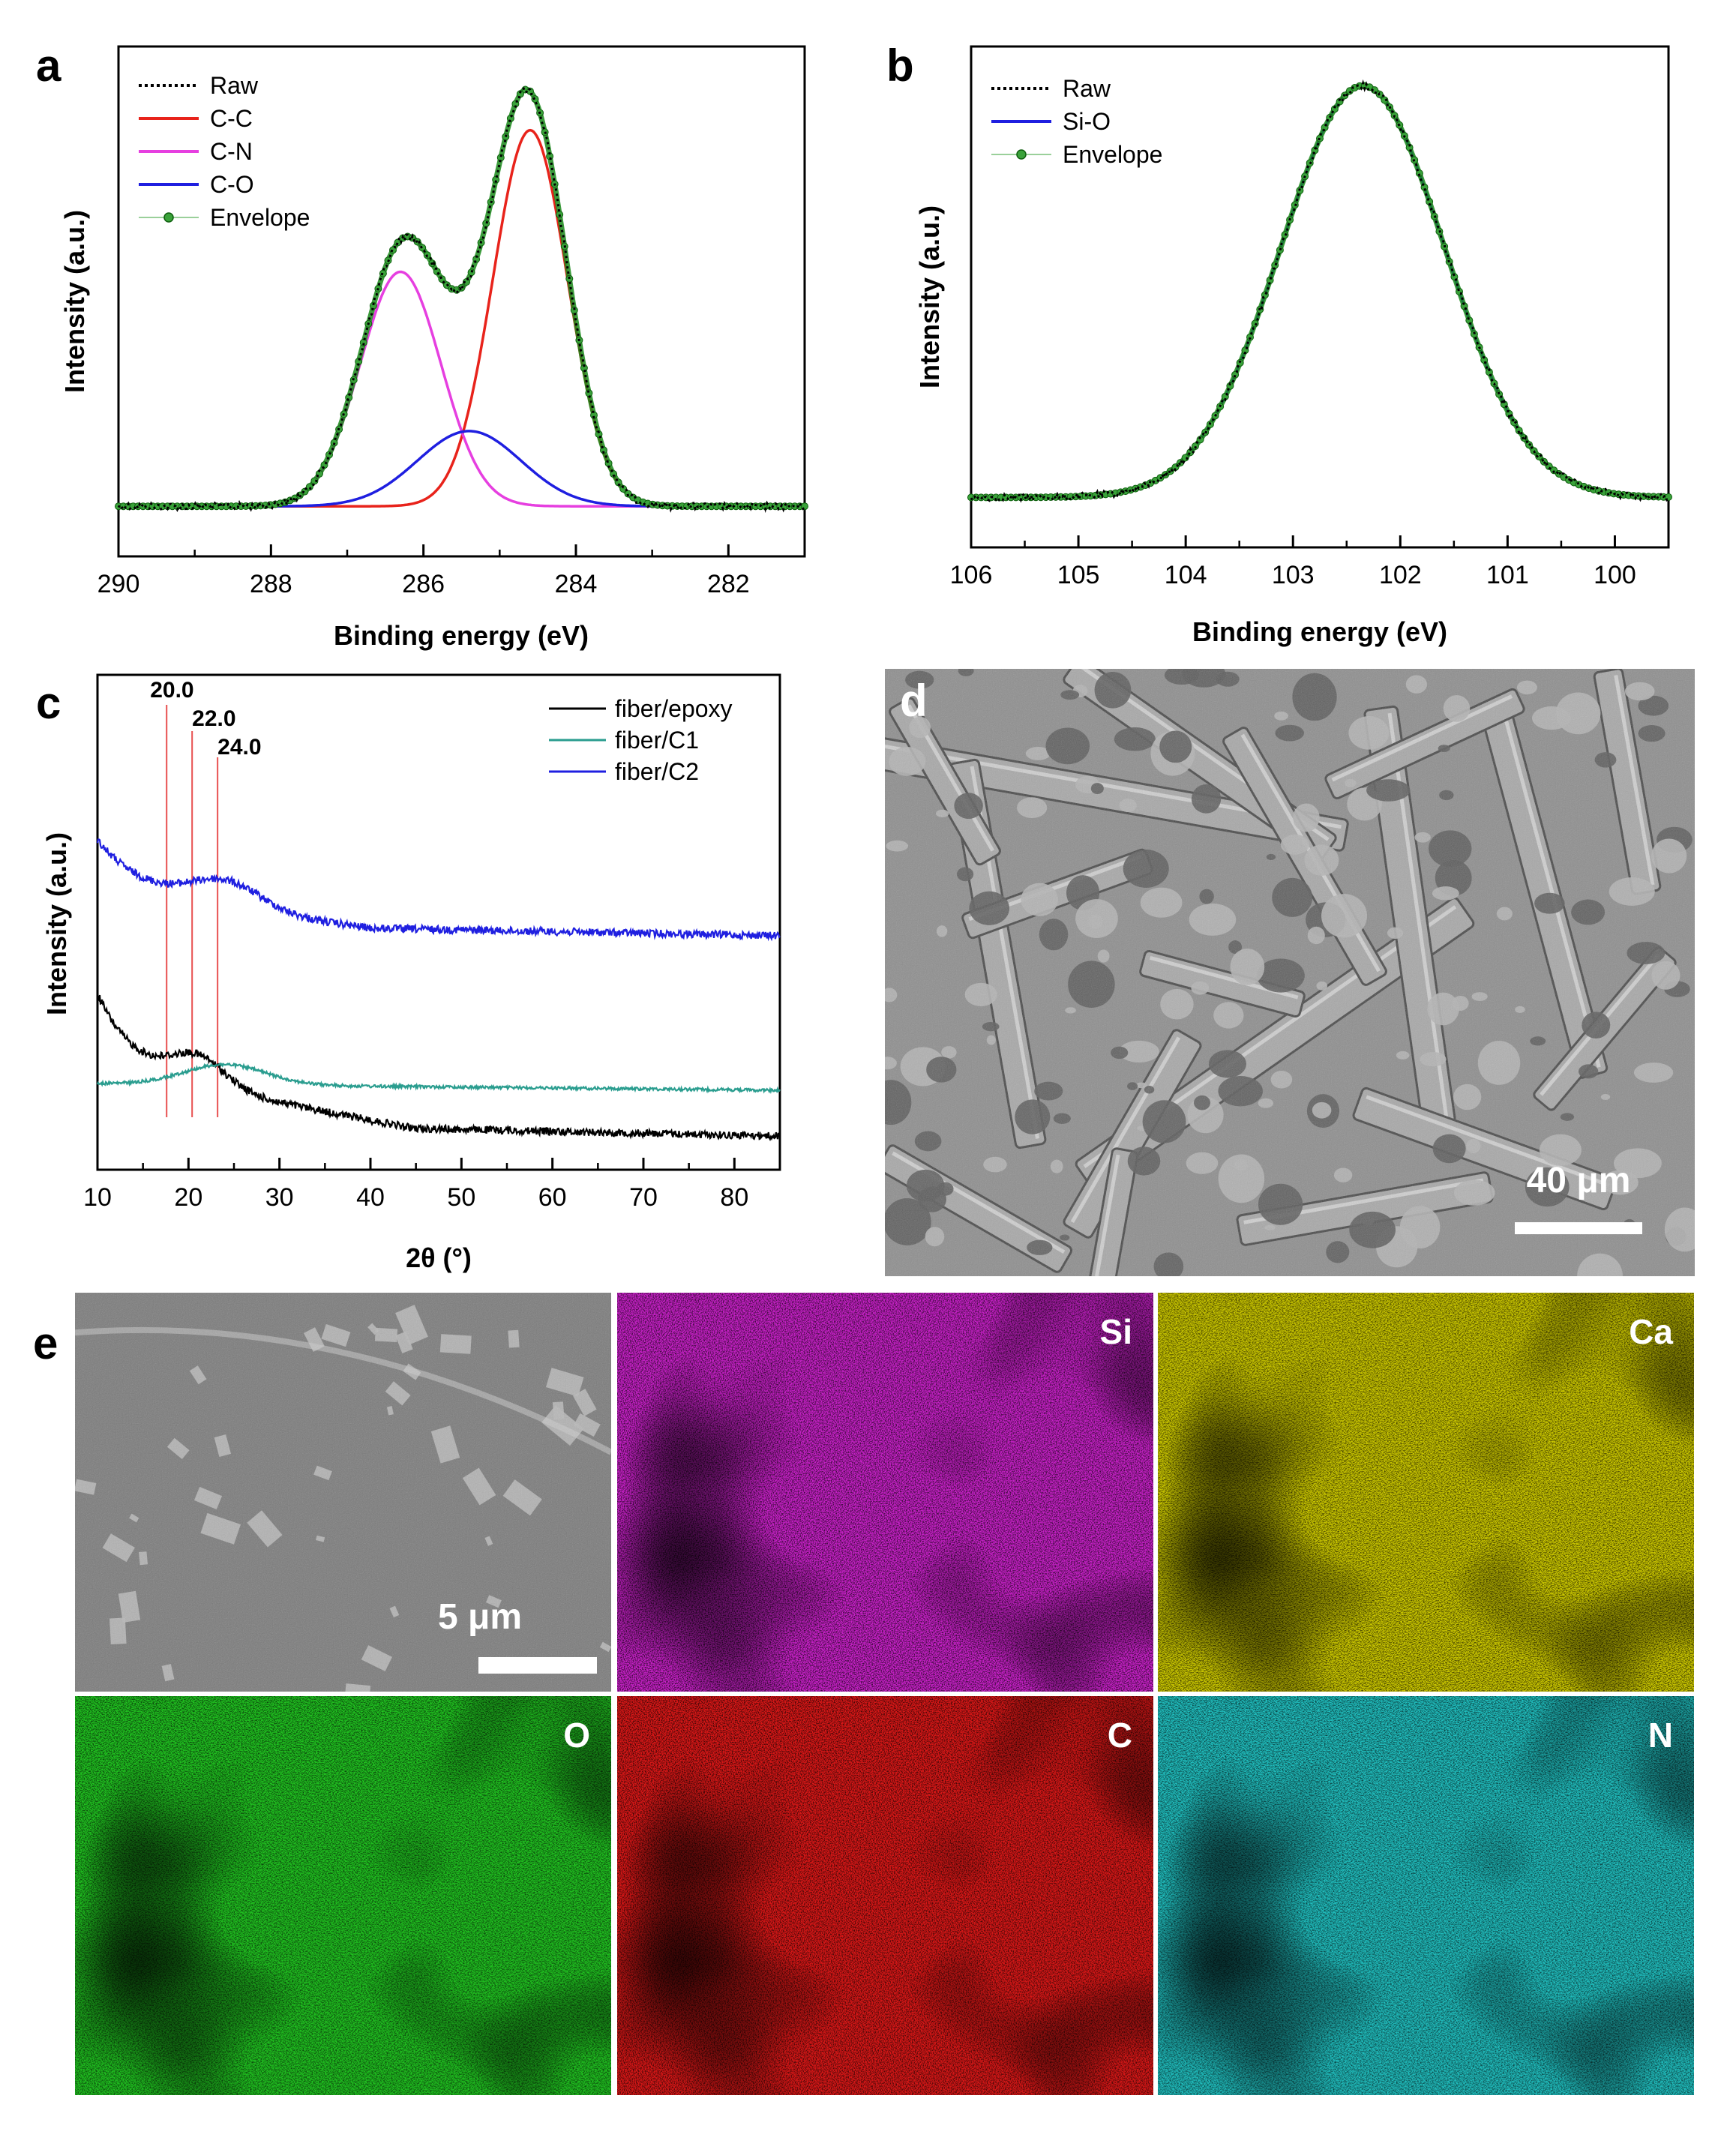 The height and width of the screenshot is (2140, 1736). Describe the element at coordinates (196, 184) in the screenshot. I see `legend-item-c-o: C-O` at that location.